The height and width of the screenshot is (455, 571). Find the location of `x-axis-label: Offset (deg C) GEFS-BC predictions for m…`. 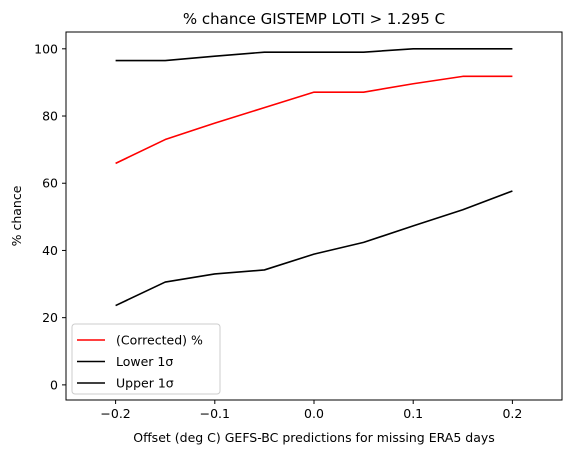

x-axis-label: Offset (deg C) GEFS-BC predictions for m… is located at coordinates (314, 437).